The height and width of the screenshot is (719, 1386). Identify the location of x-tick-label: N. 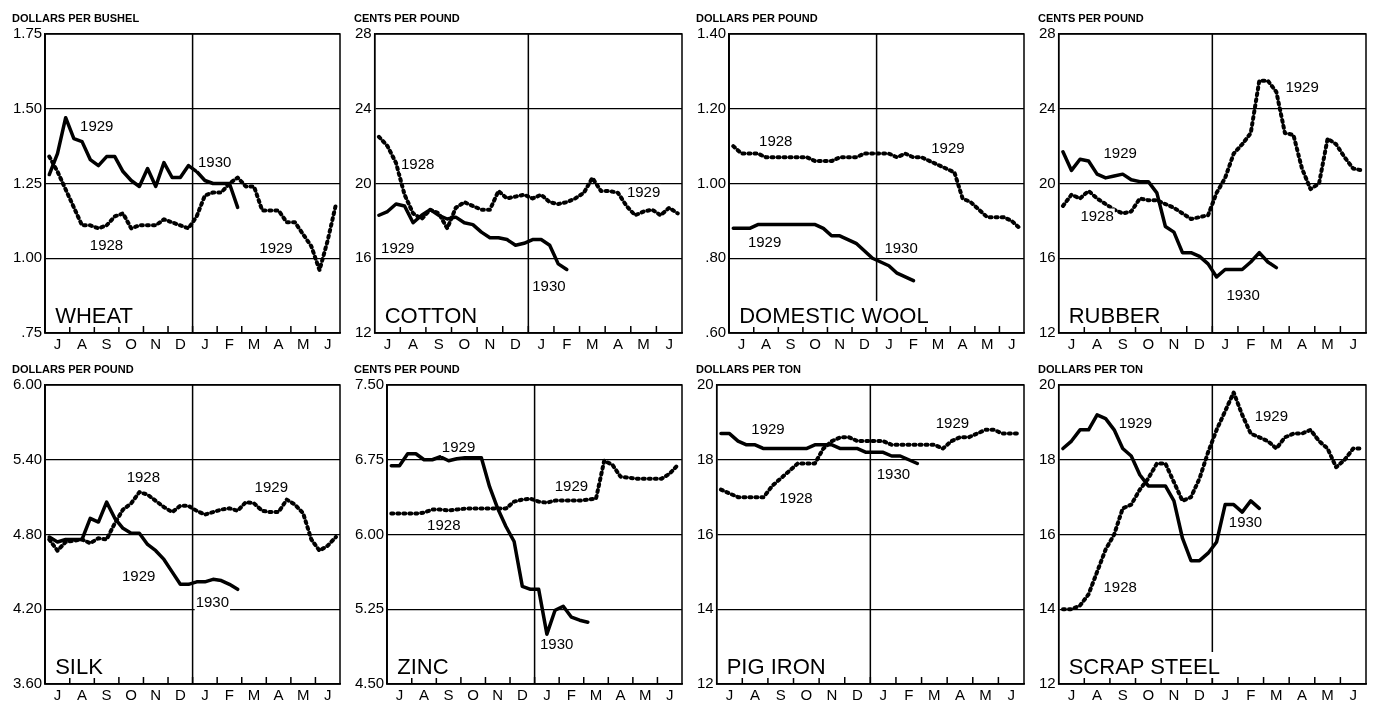
(498, 695).